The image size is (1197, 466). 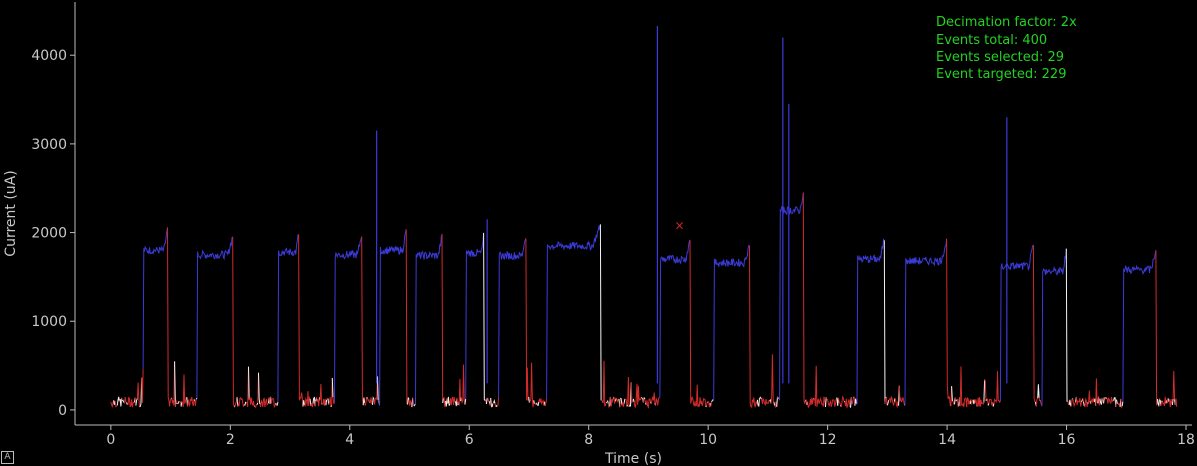 I want to click on autoscale-button: A, so click(x=7, y=457).